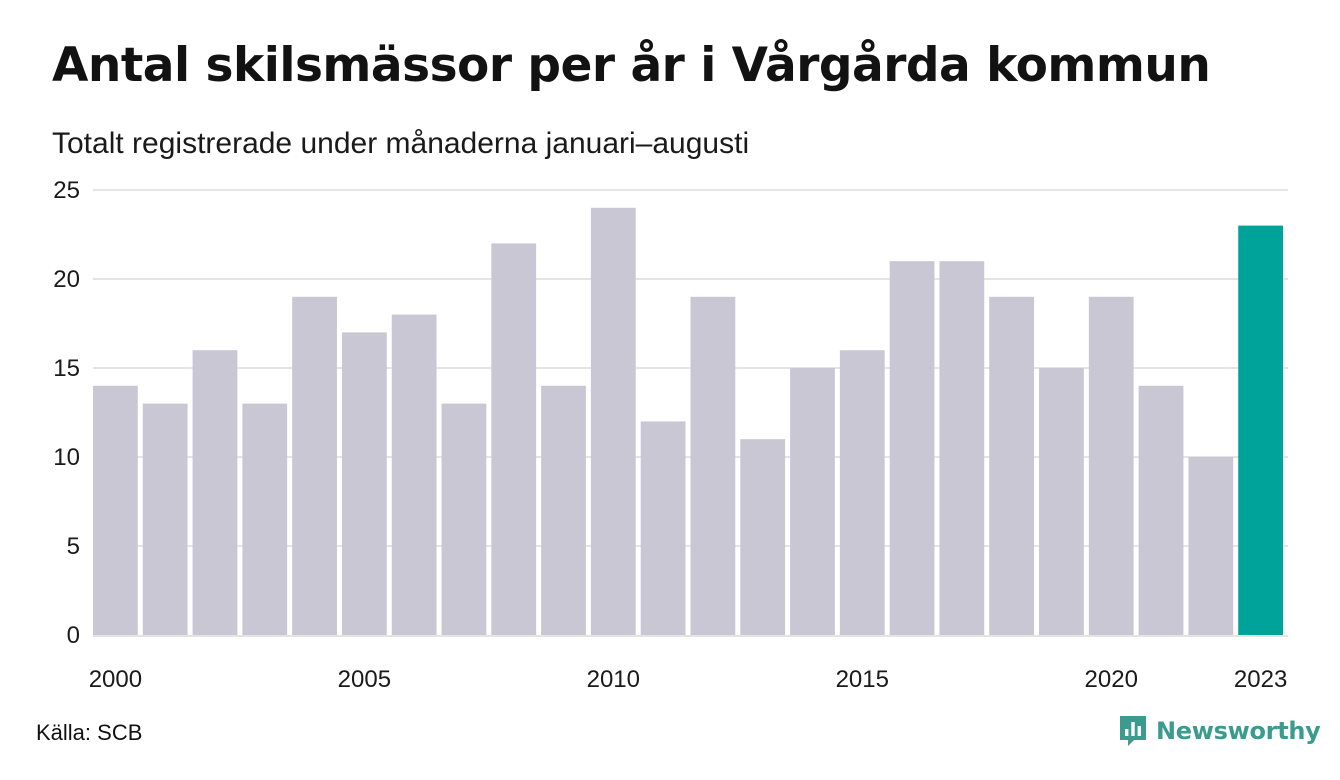 Image resolution: width=1340 pixels, height=780 pixels. Describe the element at coordinates (314, 465) in the screenshot. I see `bar-2004` at that location.